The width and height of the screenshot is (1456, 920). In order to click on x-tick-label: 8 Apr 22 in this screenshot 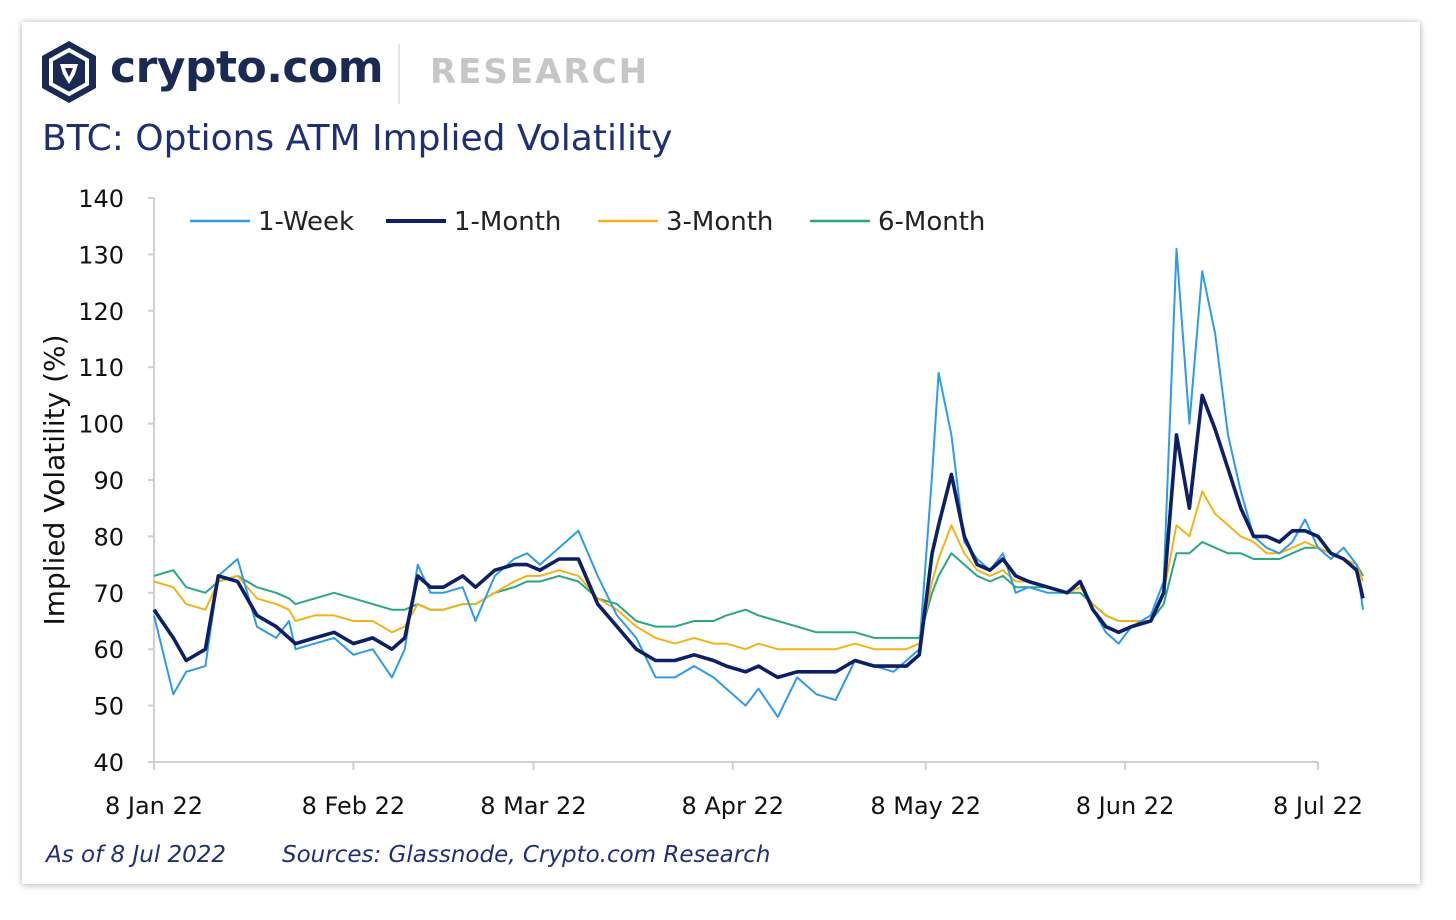, I will do `click(732, 806)`.